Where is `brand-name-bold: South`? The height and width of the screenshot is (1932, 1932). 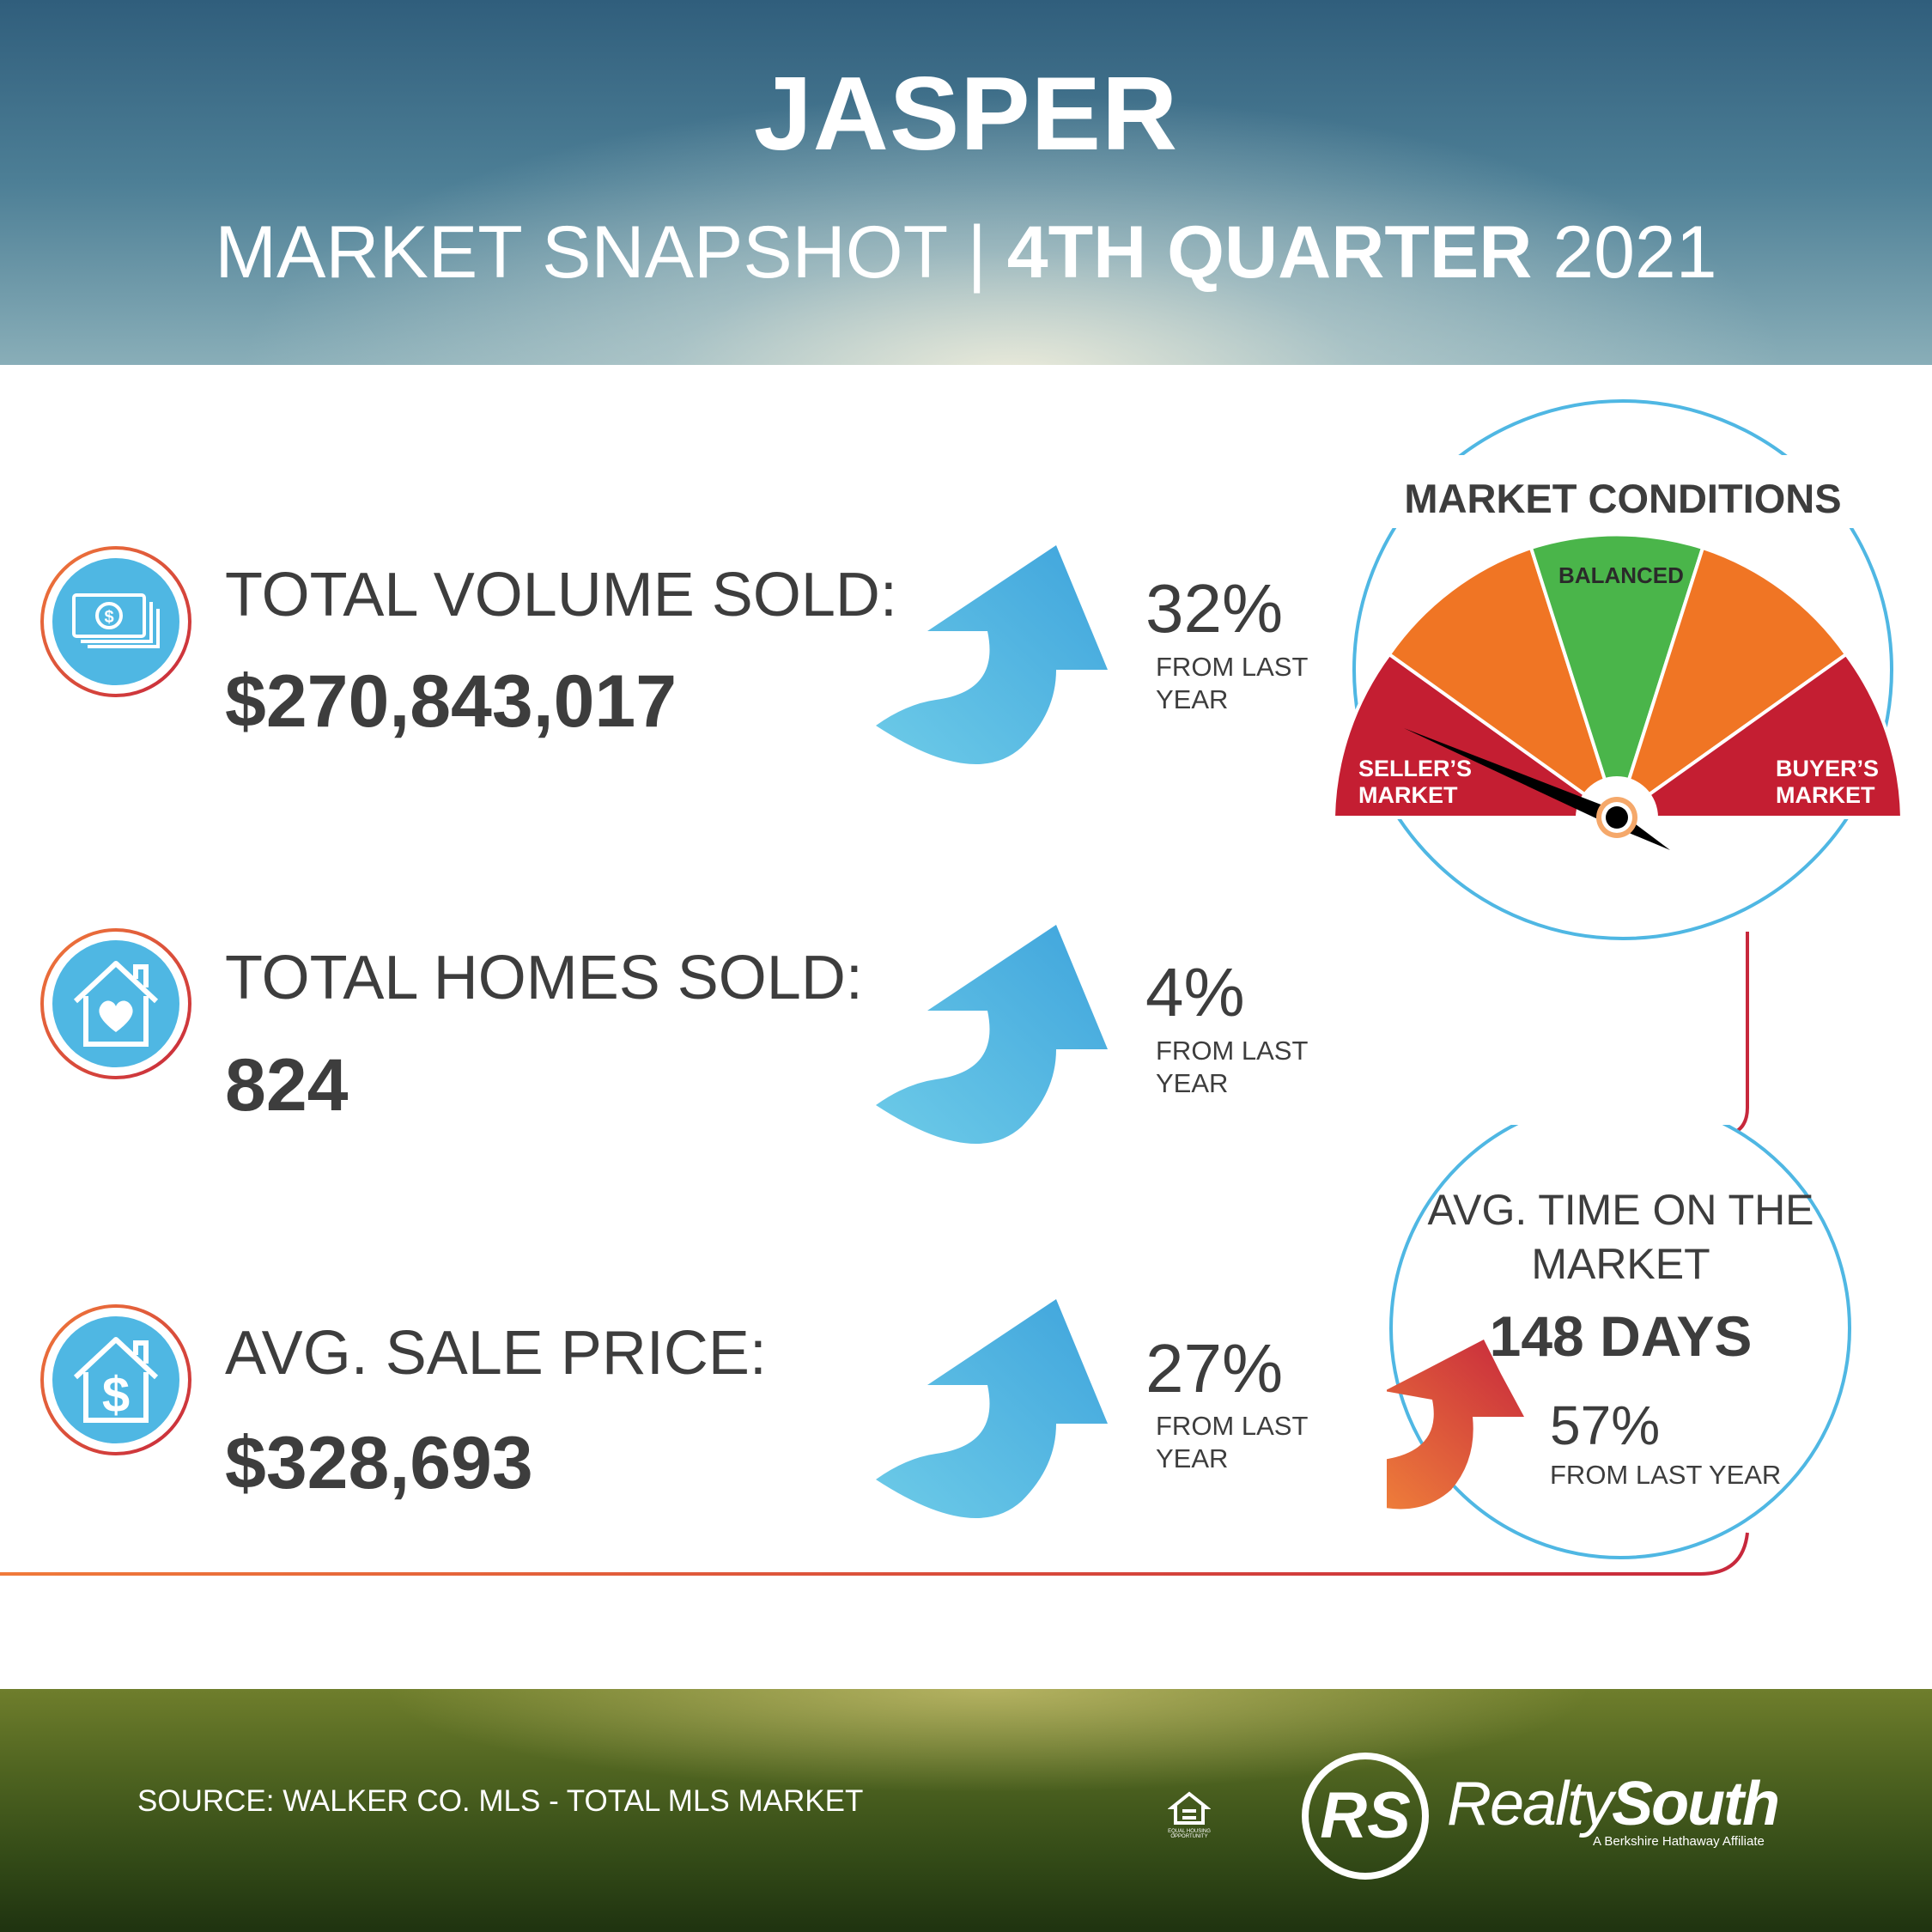
brand-name-bold: South is located at coordinates (1696, 1804).